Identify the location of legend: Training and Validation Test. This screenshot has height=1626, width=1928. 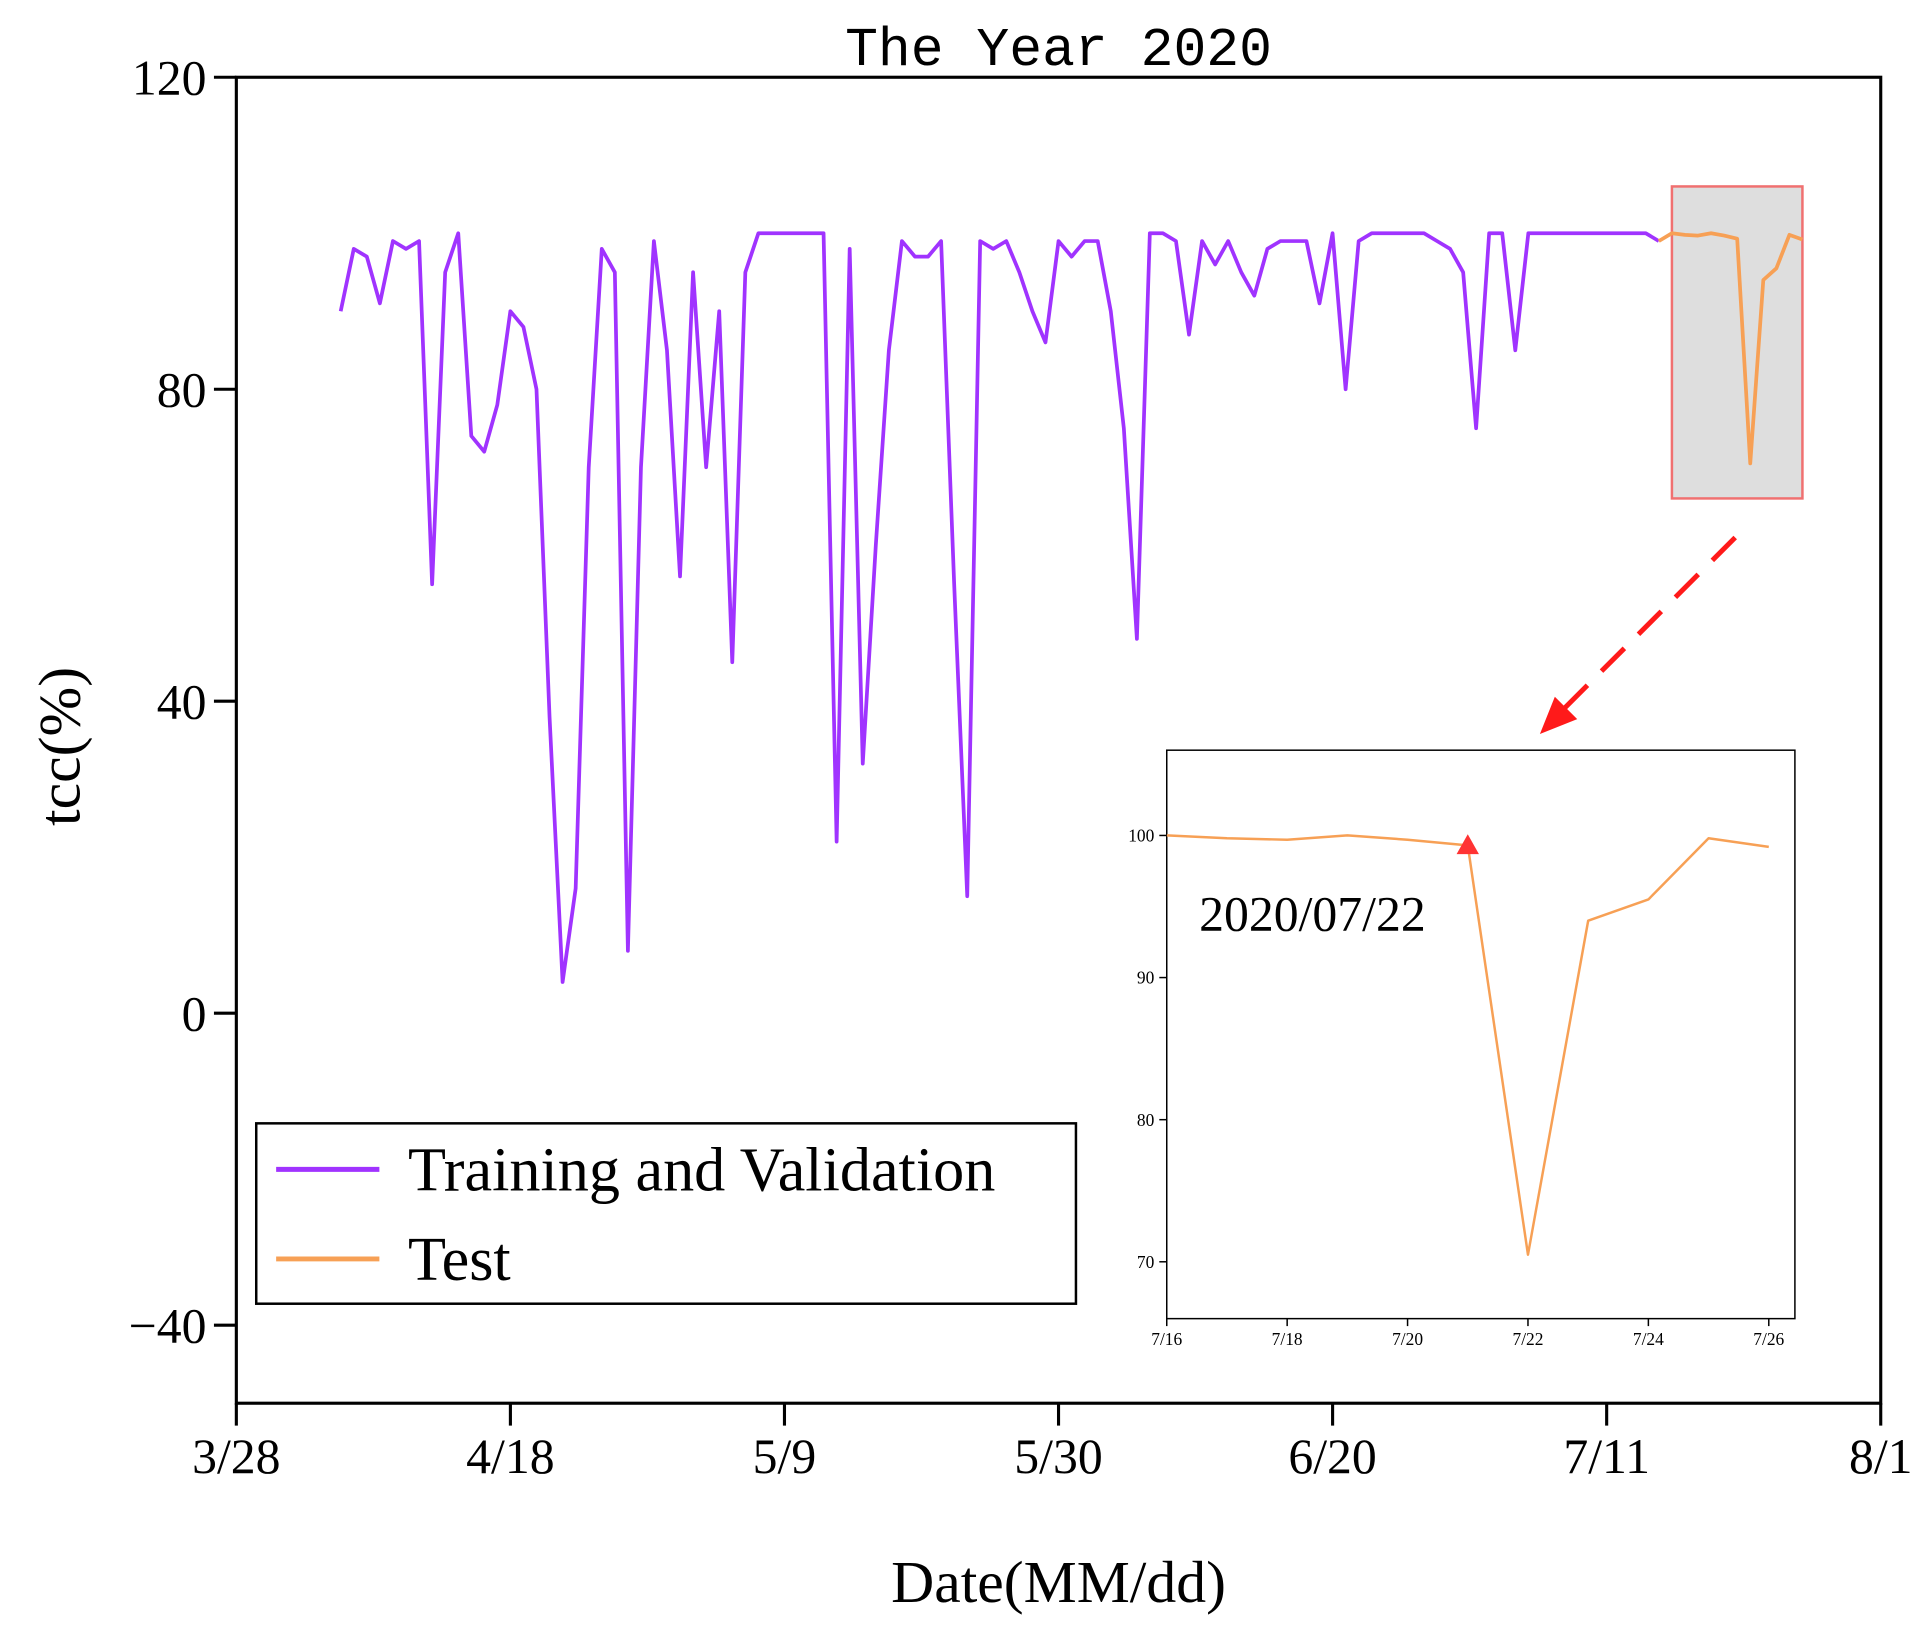
(666, 1213).